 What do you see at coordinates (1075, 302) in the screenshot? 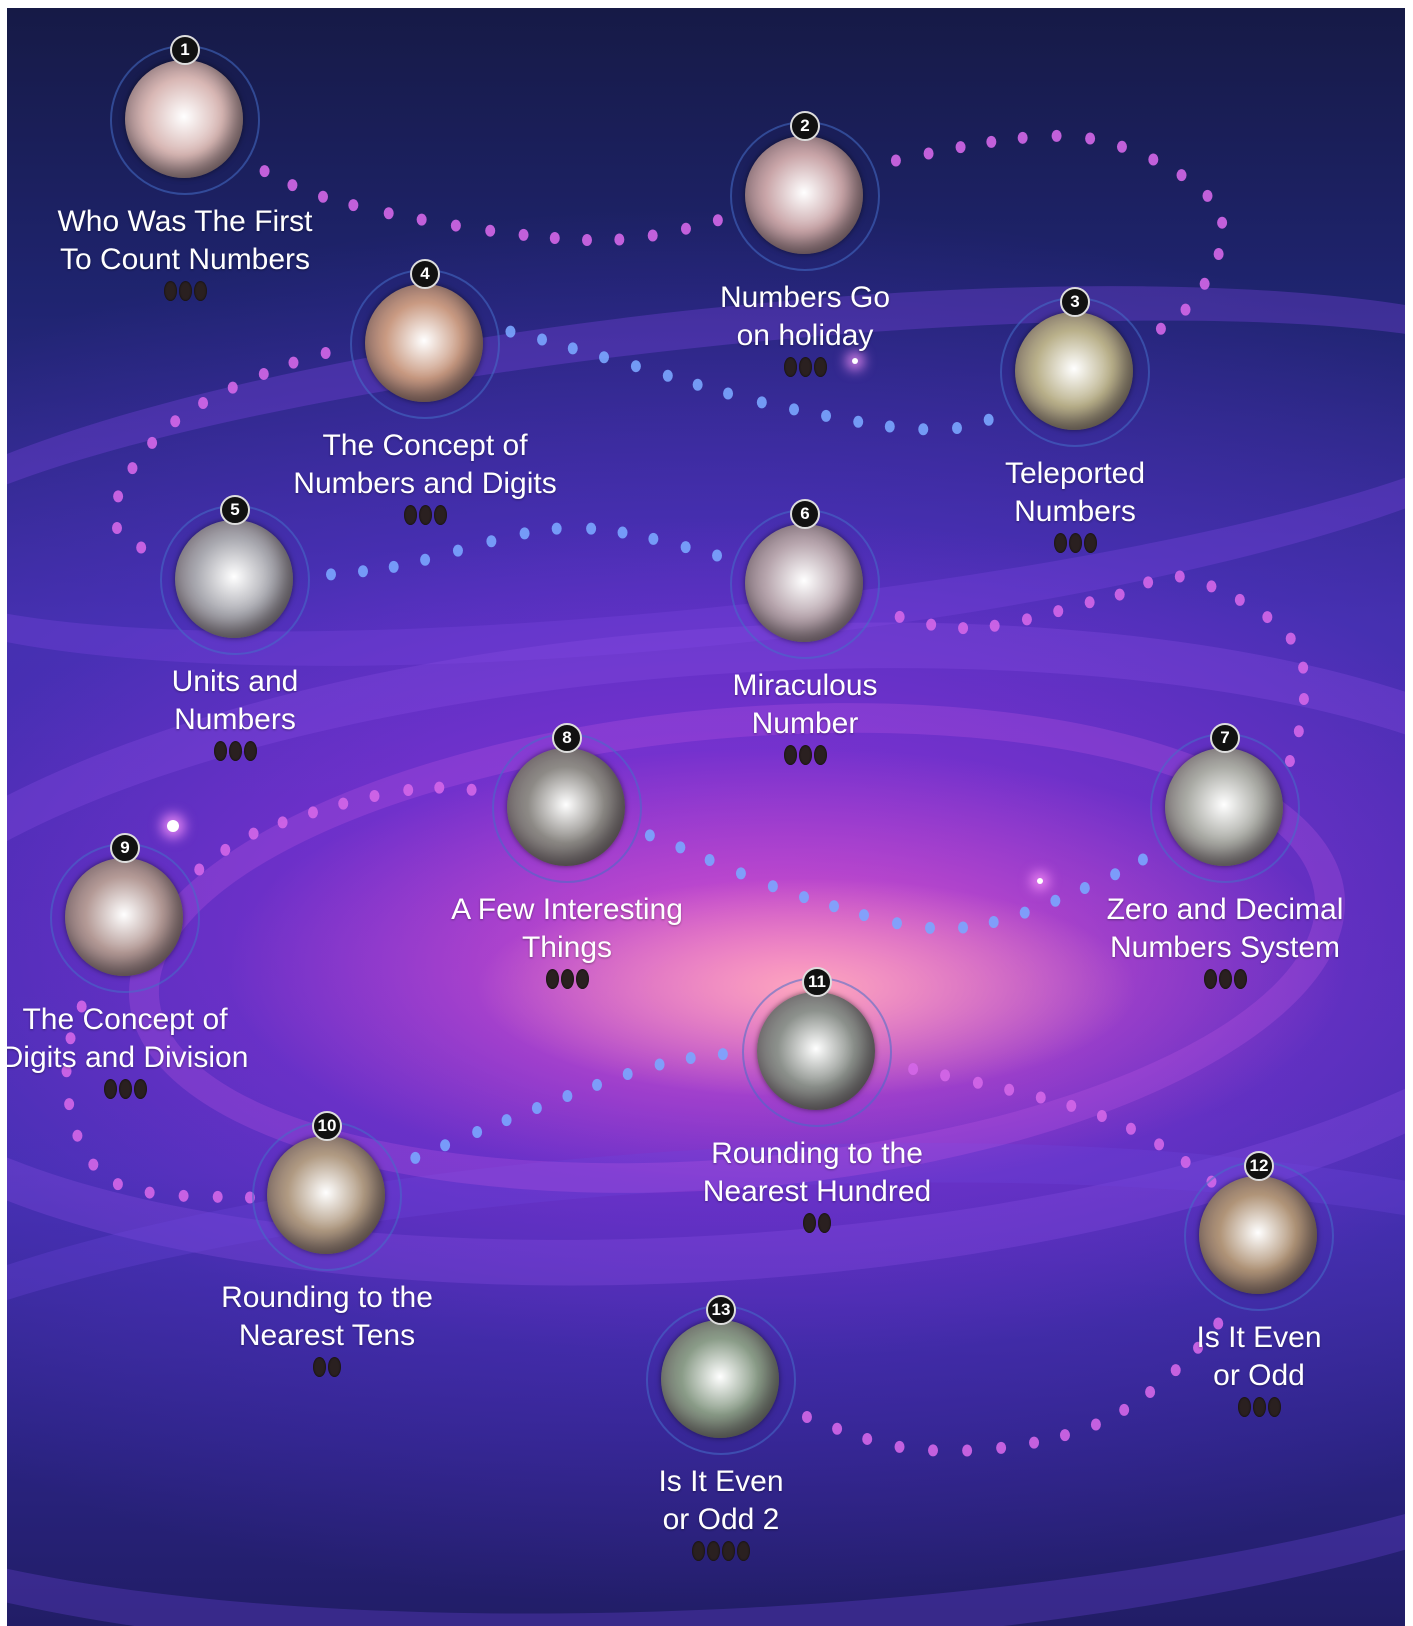
I see `level-number-badge: 3` at bounding box center [1075, 302].